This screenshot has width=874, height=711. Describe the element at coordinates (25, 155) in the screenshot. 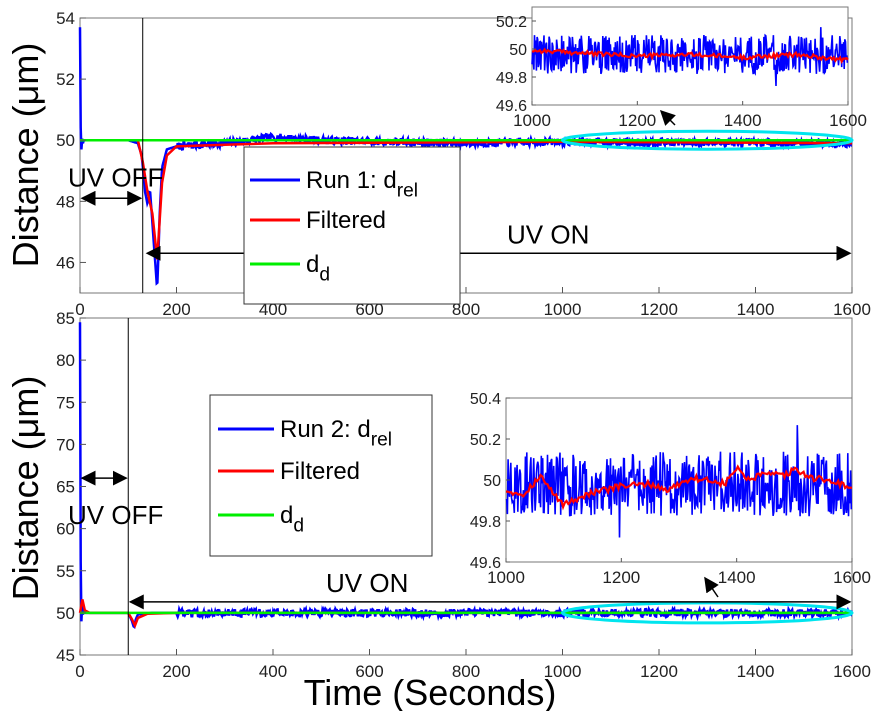

I see `y-axis-label-run-1: Distance (μm)` at that location.